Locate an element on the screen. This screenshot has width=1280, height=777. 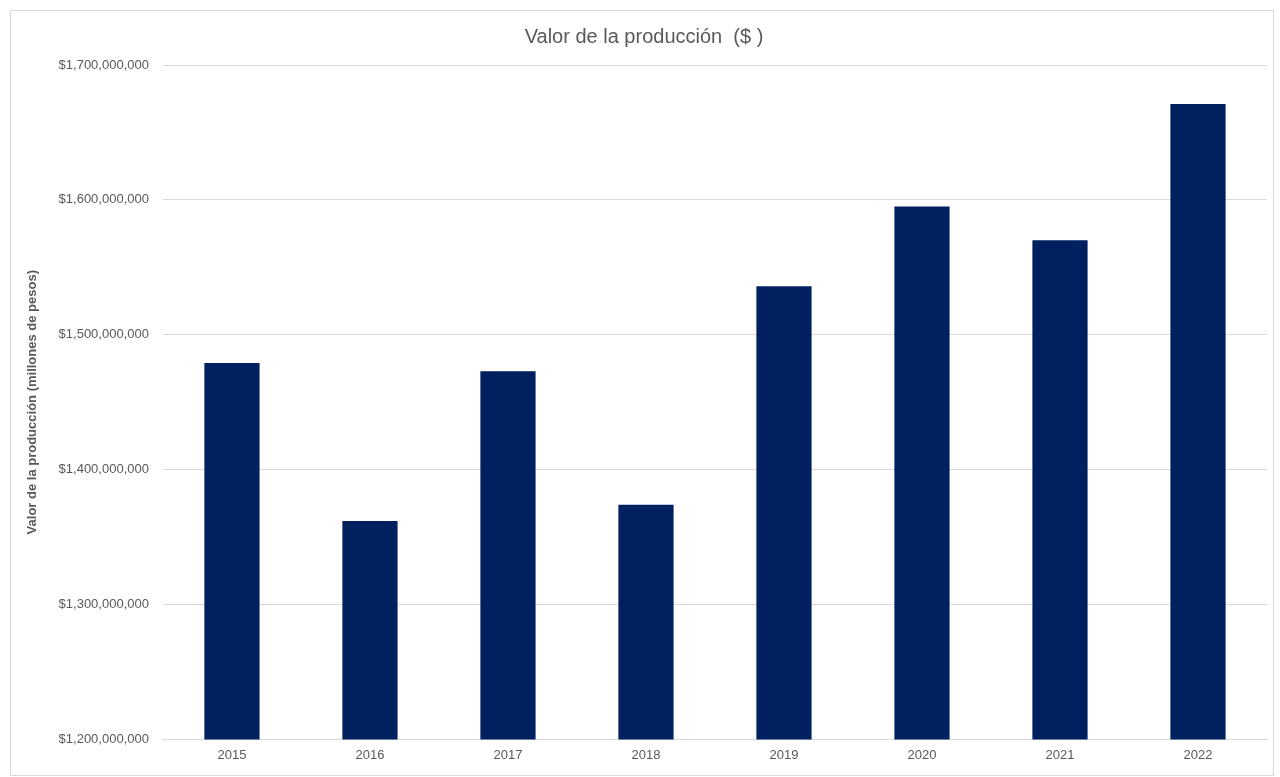
chart-title: Valor de la producción ($ ) is located at coordinates (644, 35).